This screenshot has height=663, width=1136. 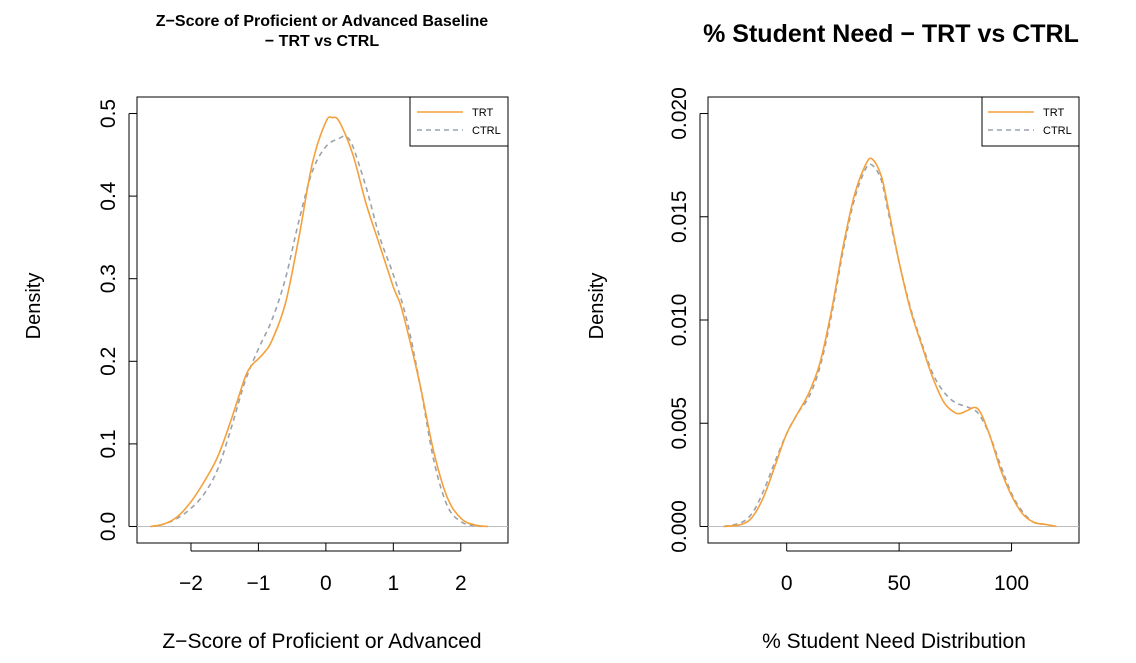 I want to click on right-y-tick-label: 0.015, so click(x=679, y=216).